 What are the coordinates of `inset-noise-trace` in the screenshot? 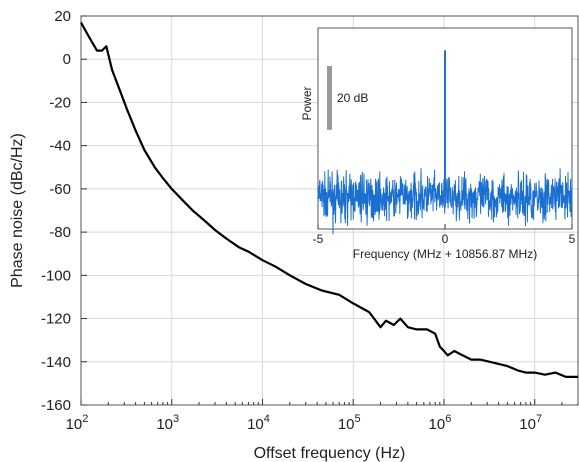 It's located at (445, 201).